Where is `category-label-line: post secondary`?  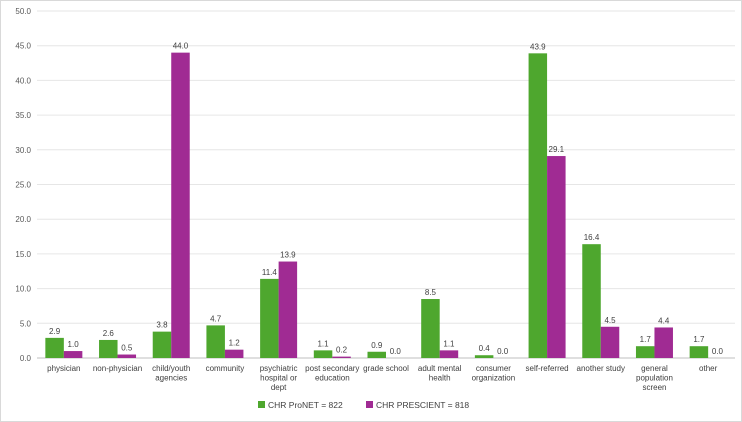 category-label-line: post secondary is located at coordinates (332, 368).